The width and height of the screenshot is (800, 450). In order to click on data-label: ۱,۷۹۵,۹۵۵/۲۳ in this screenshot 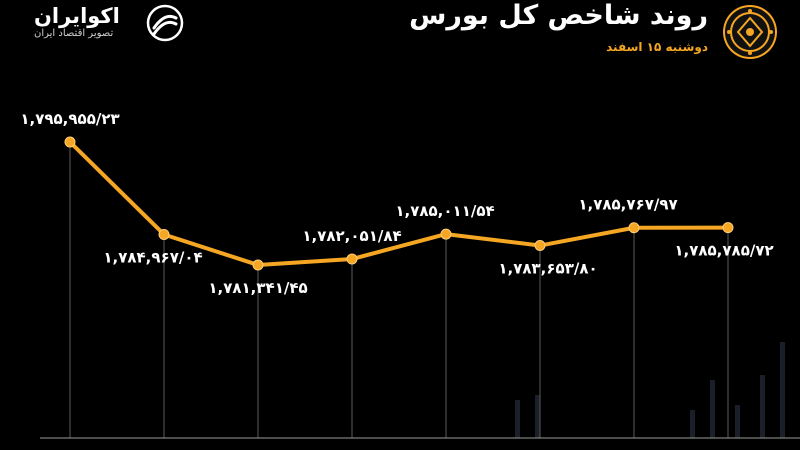, I will do `click(69, 119)`.